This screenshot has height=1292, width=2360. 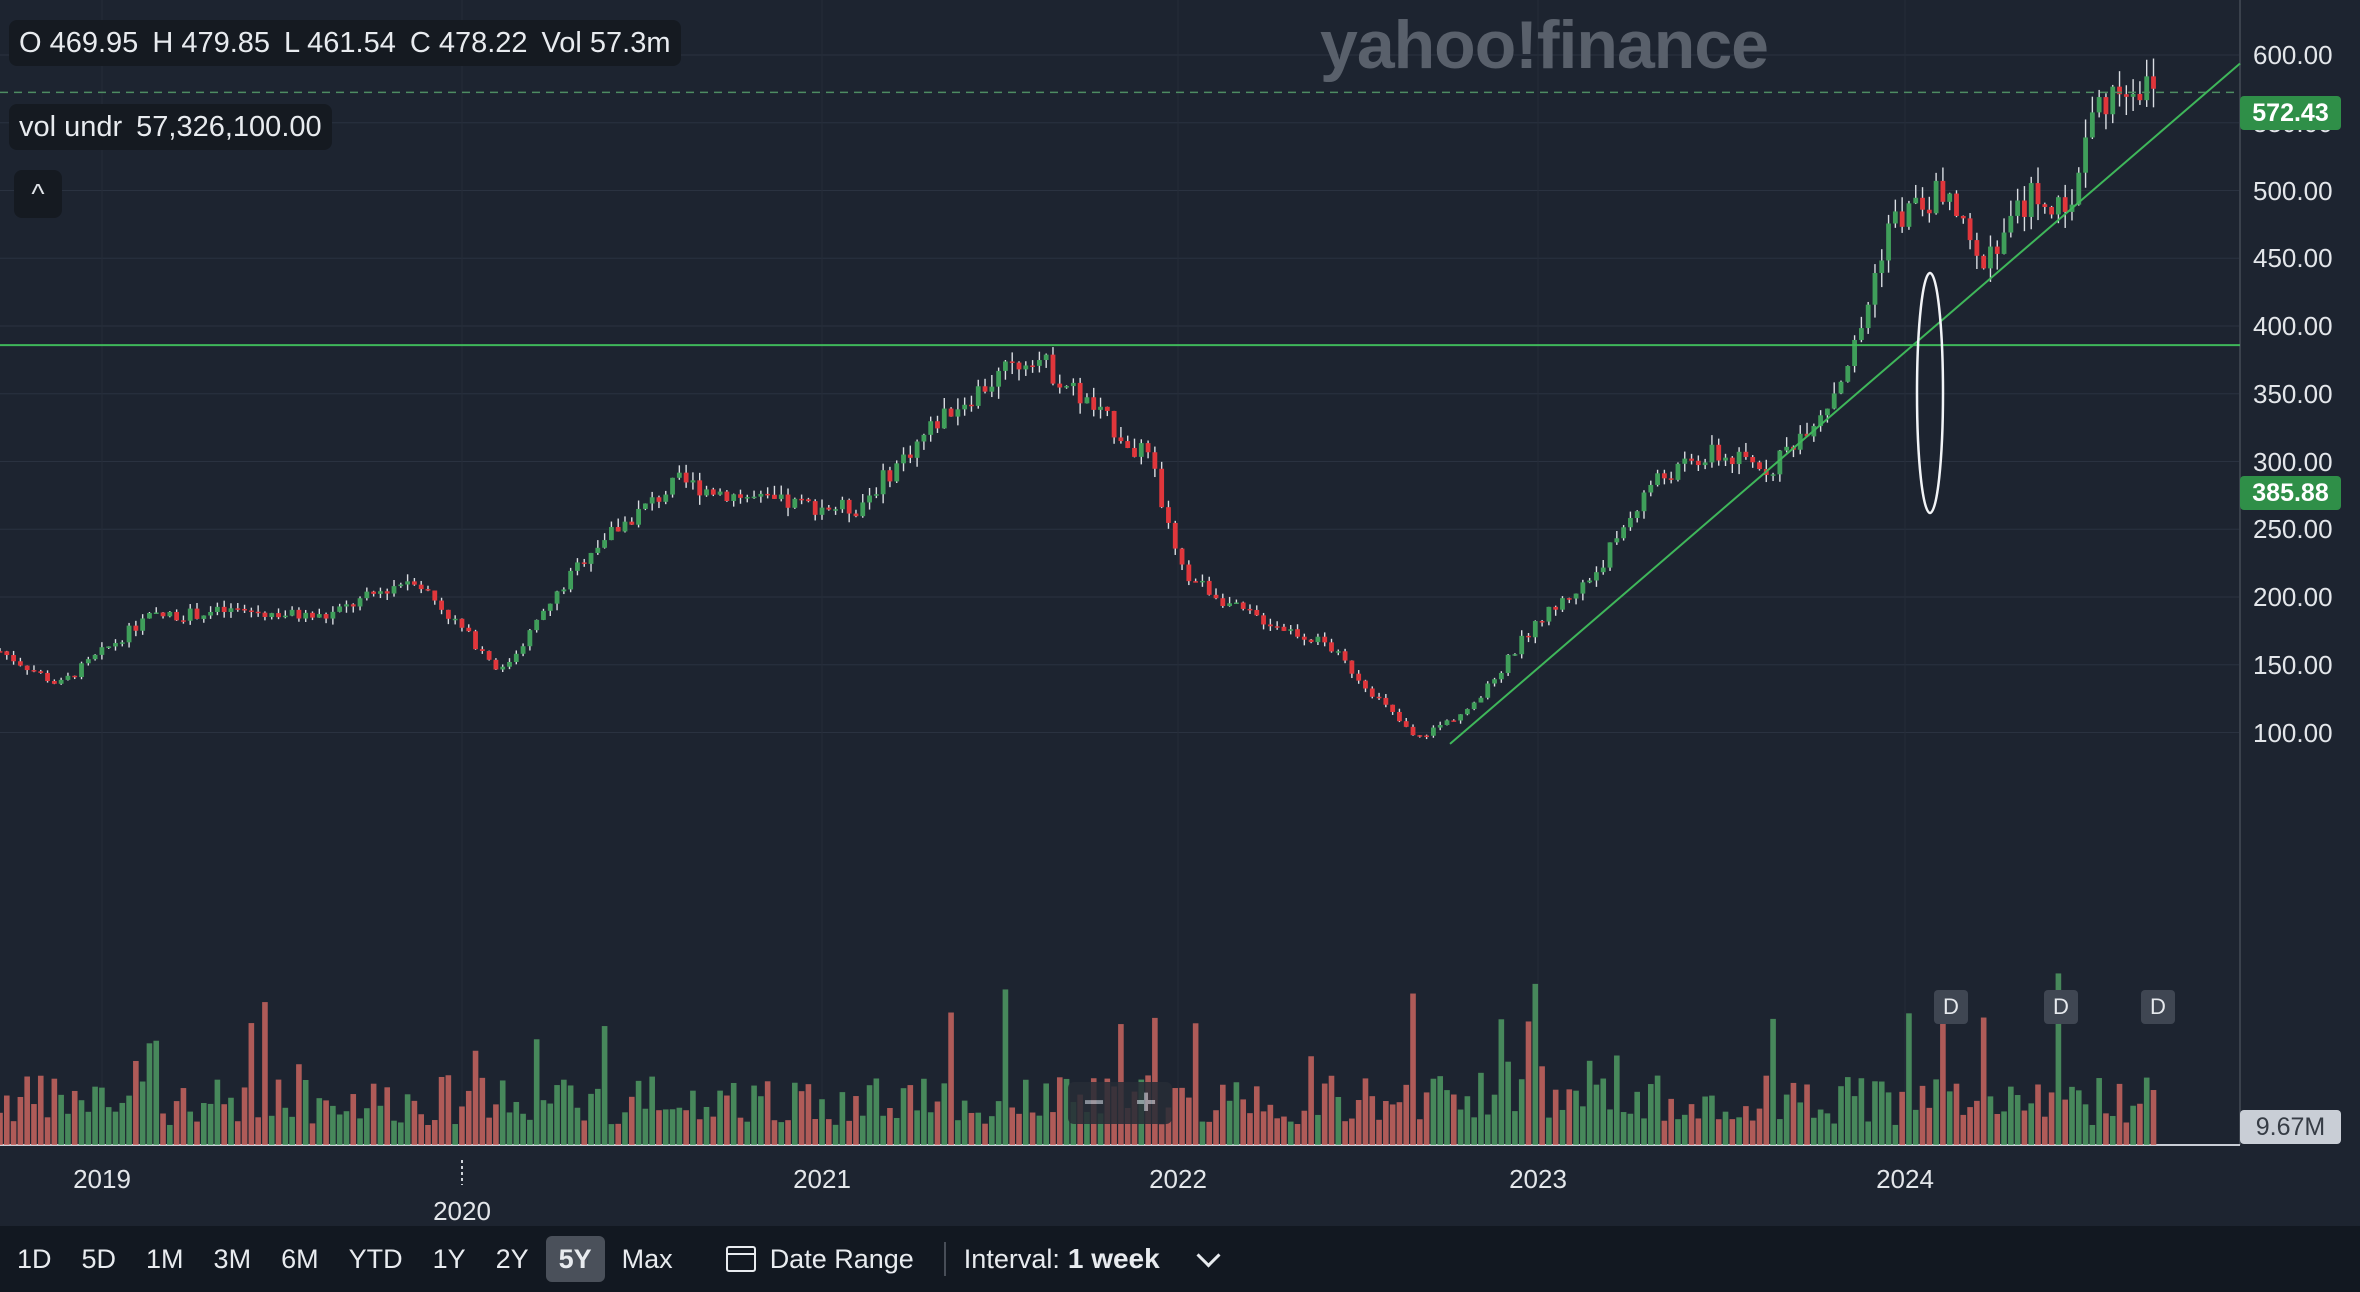 What do you see at coordinates (575, 1259) in the screenshot?
I see `range-button-5y: 5Y` at bounding box center [575, 1259].